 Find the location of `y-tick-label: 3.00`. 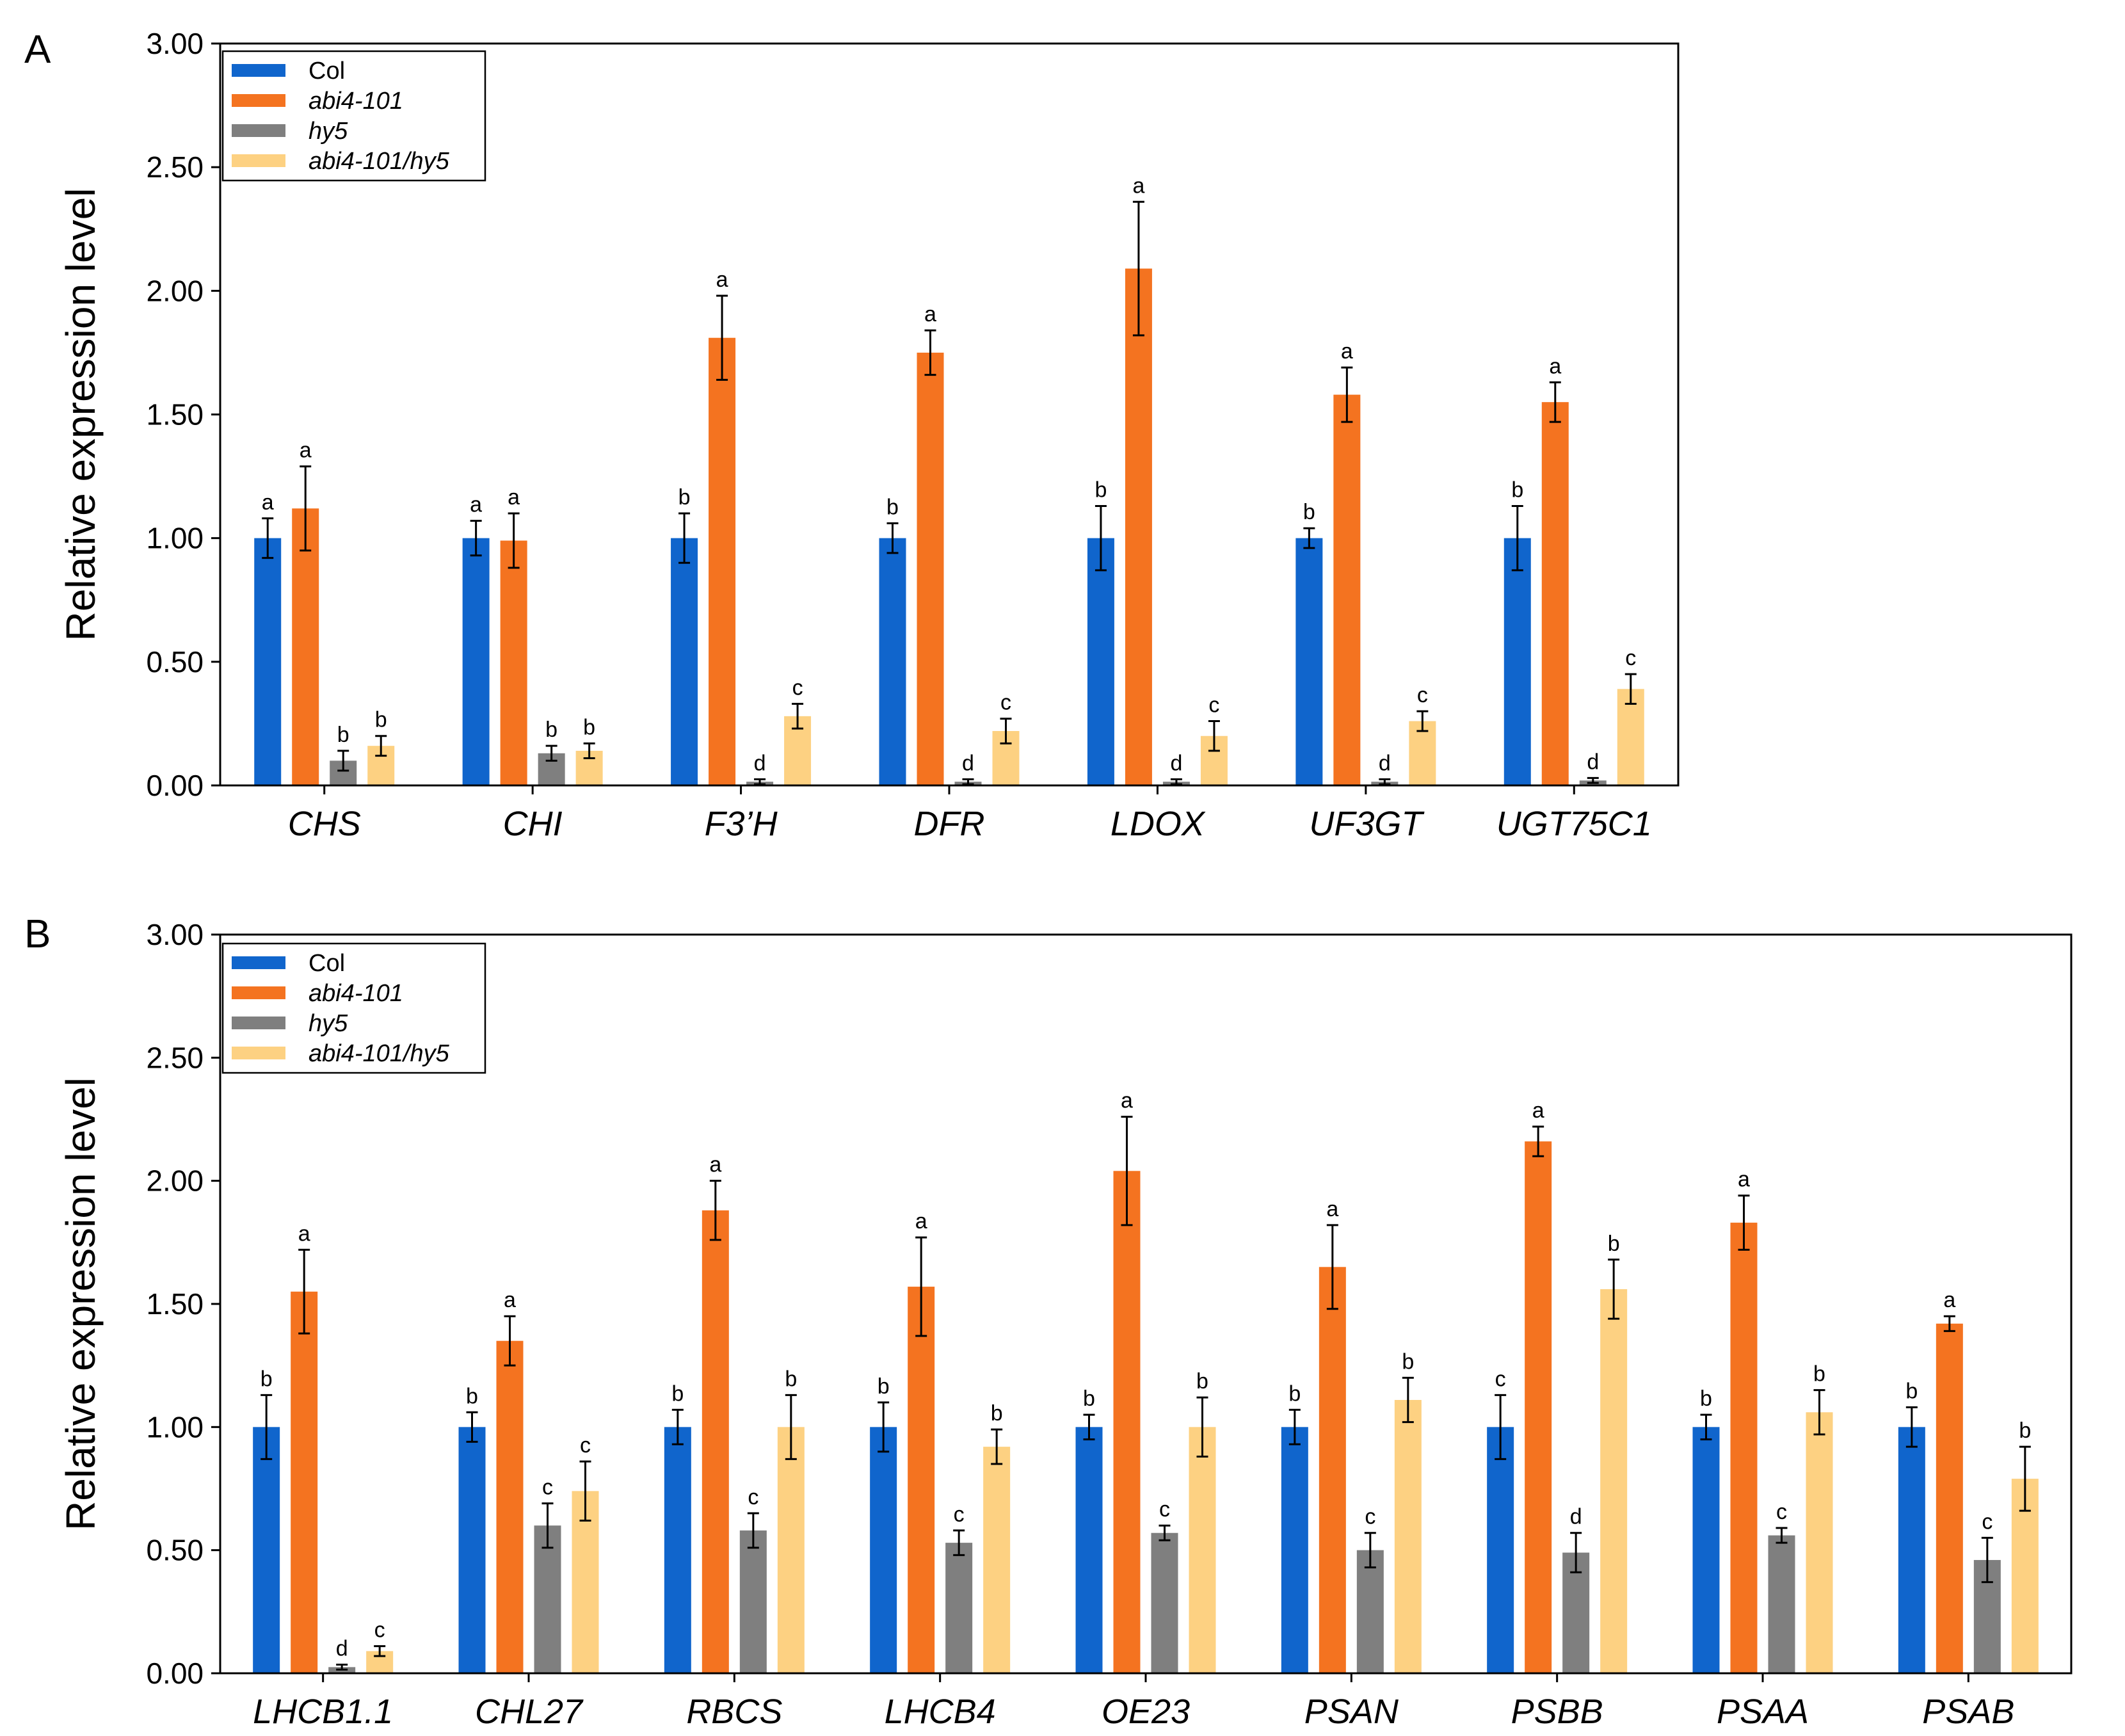

y-tick-label: 3.00 is located at coordinates (175, 935).